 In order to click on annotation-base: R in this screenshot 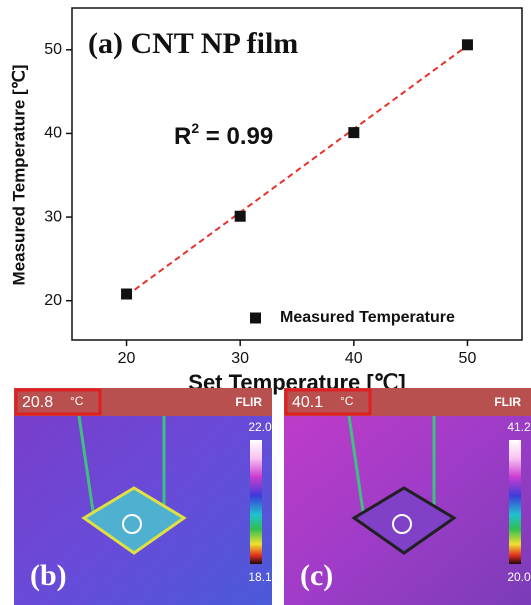, I will do `click(182, 136)`.